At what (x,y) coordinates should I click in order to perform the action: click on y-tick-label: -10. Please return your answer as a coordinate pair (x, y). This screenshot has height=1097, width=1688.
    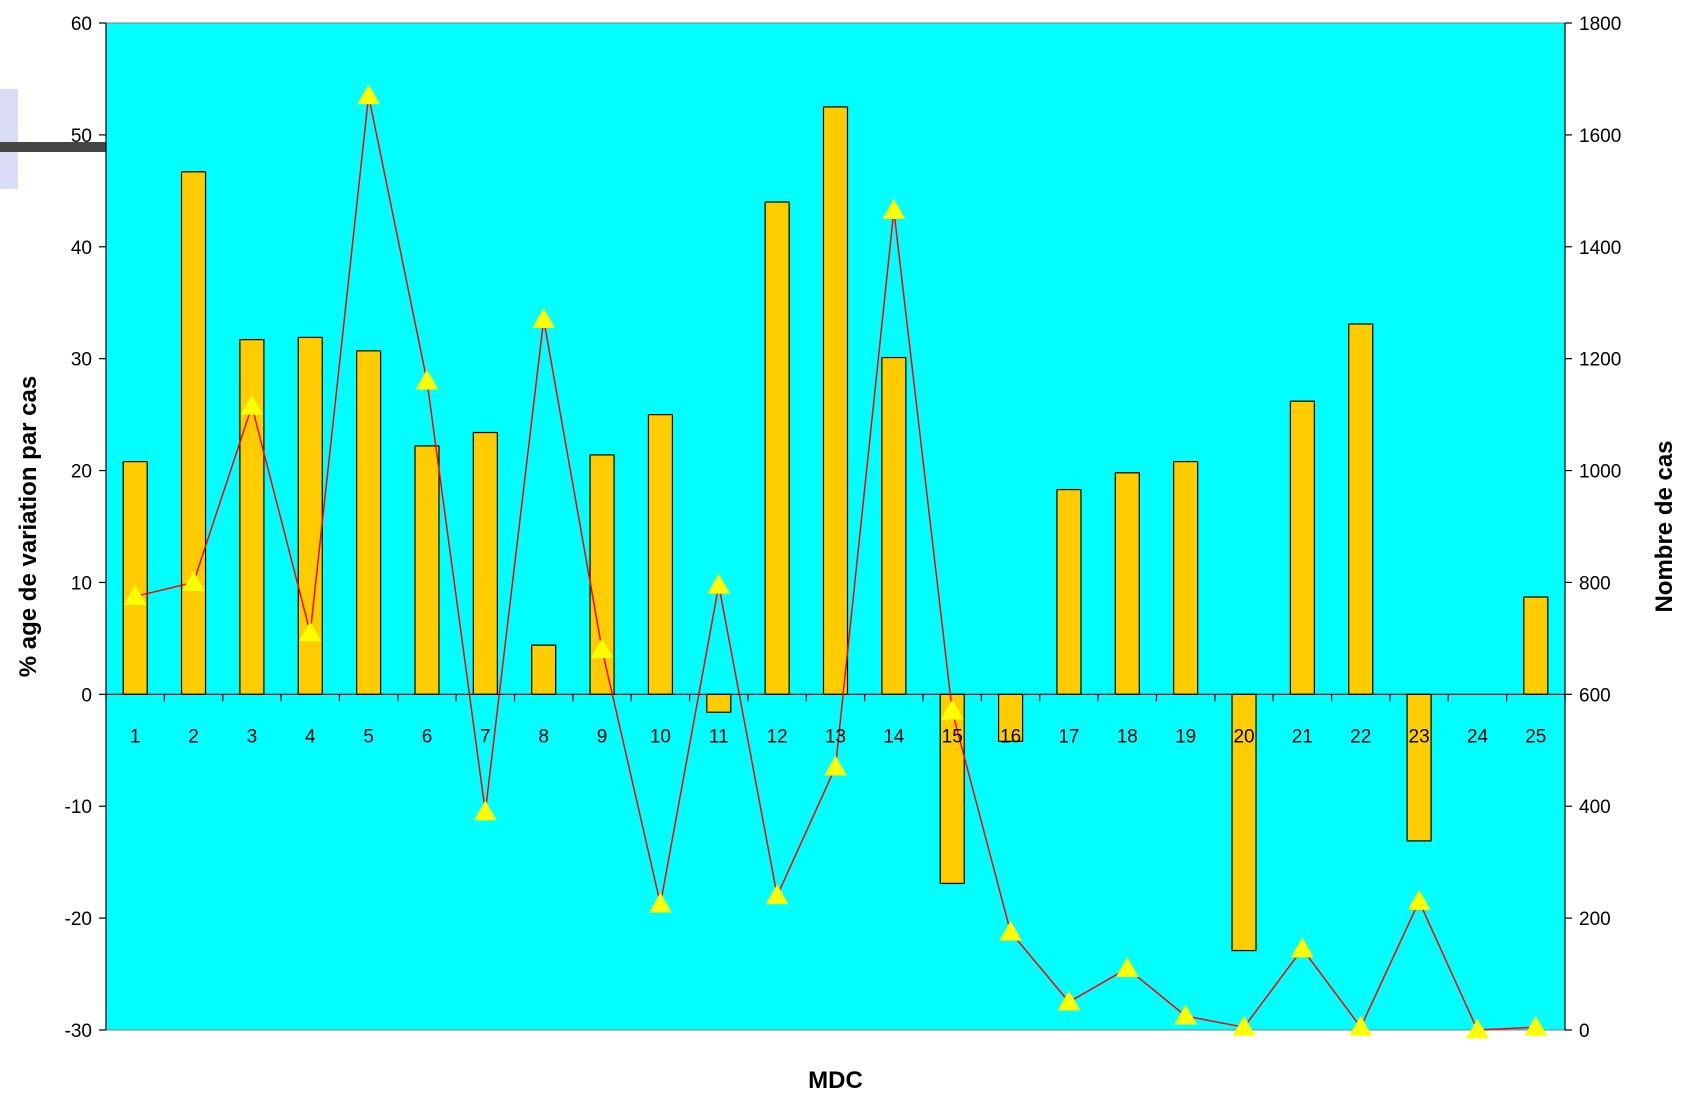
    Looking at the image, I should click on (78, 807).